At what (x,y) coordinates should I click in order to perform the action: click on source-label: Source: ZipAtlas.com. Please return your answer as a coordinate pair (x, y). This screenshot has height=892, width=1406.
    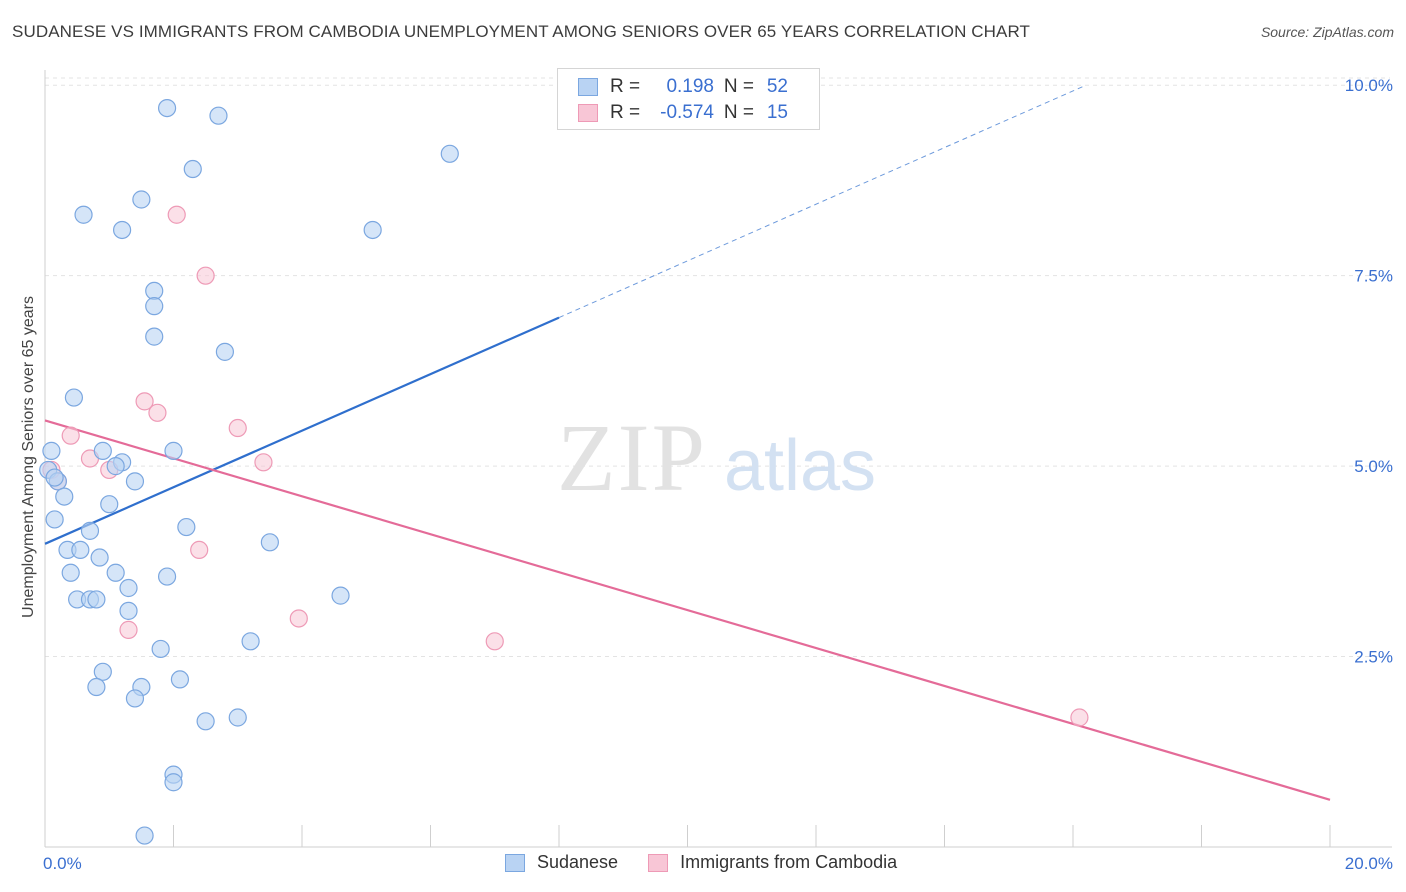
    Looking at the image, I should click on (1327, 32).